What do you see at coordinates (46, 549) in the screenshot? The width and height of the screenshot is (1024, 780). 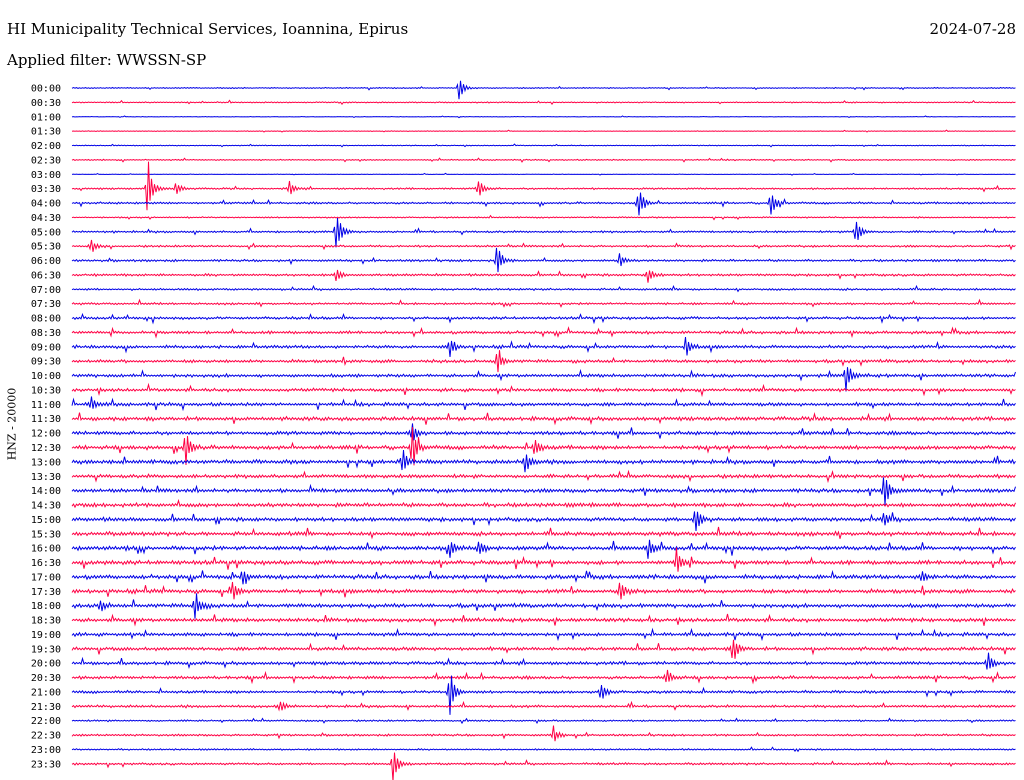 I see `row-label: 16:00` at bounding box center [46, 549].